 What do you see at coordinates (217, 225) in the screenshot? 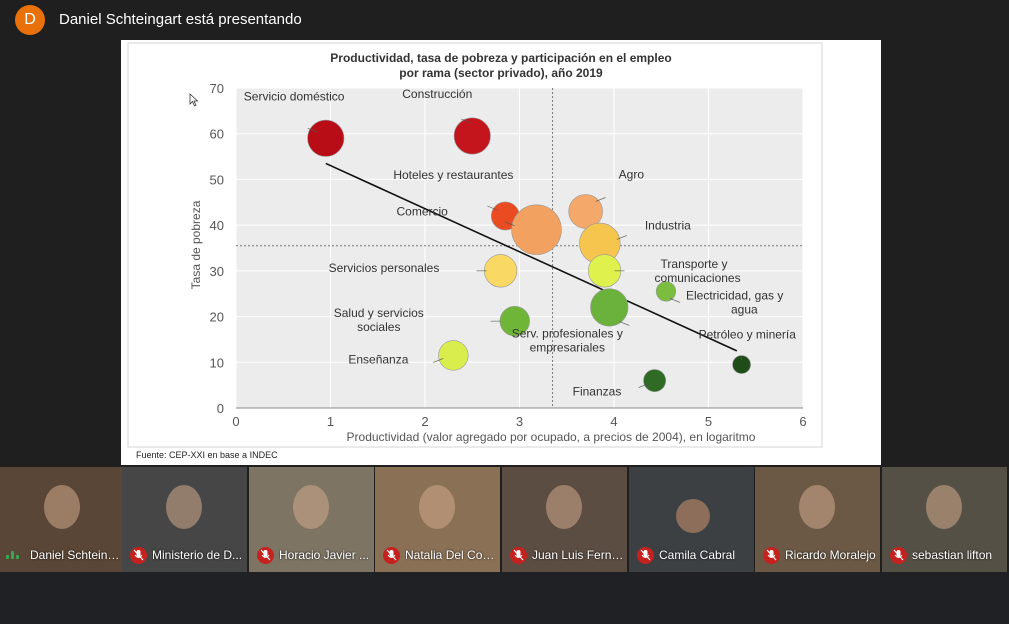
I see `y-tick-label: 40` at bounding box center [217, 225].